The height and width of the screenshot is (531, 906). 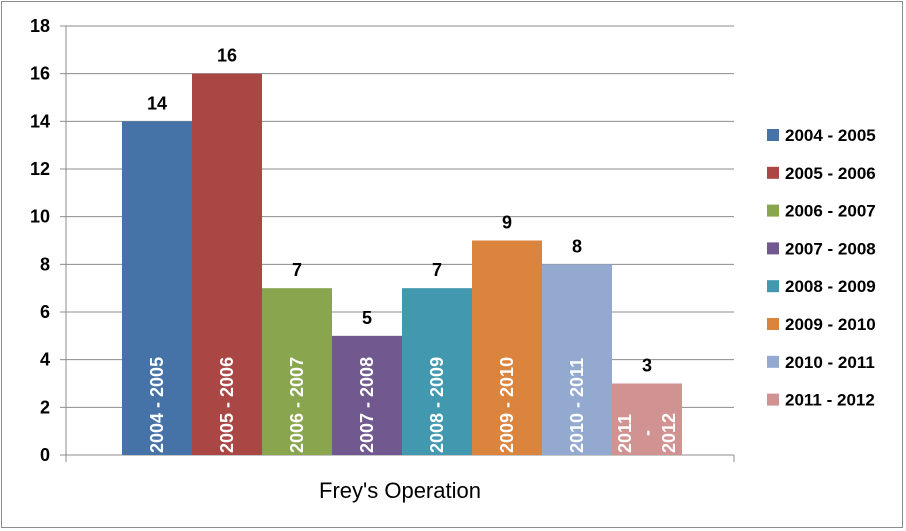 I want to click on y-tick-label: 18, so click(x=40, y=26).